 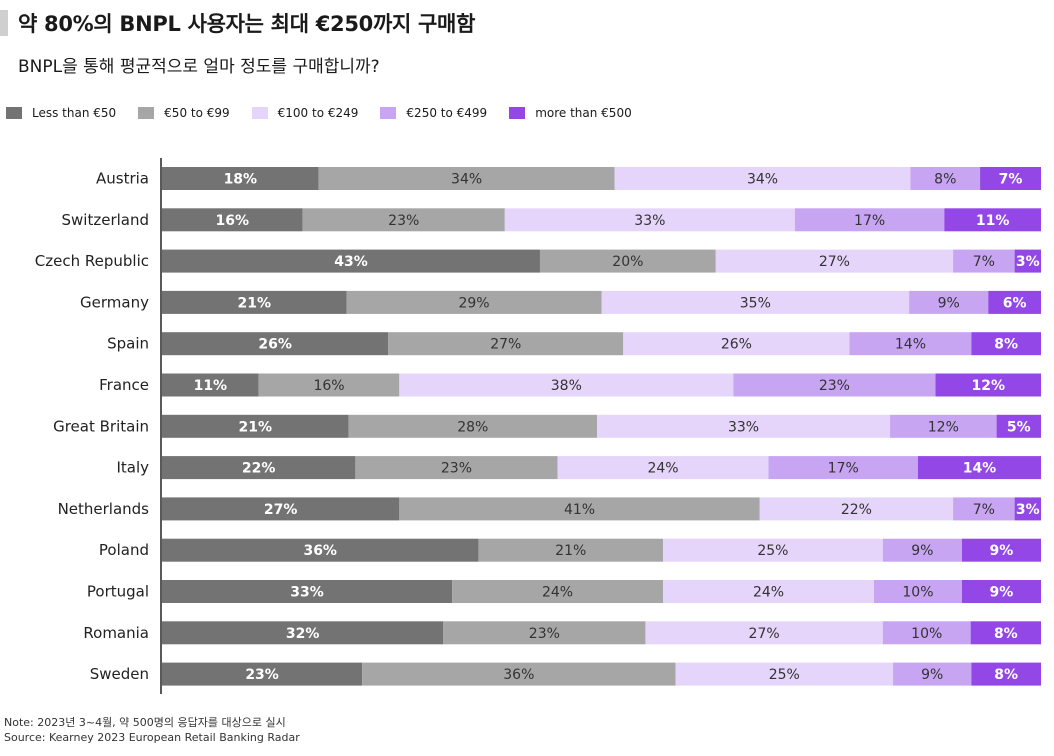 I want to click on data-label: 29%, so click(x=473, y=303).